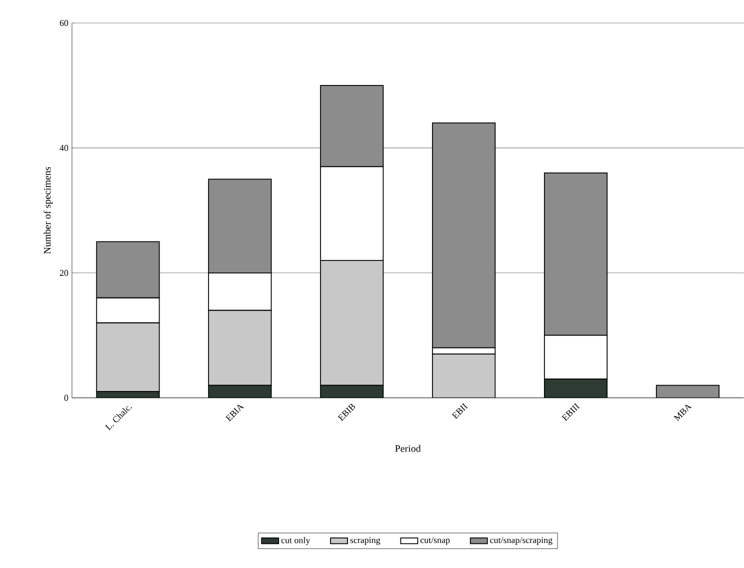 Image resolution: width=744 pixels, height=568 pixels. What do you see at coordinates (66, 397) in the screenshot?
I see `y-tick-label: 0` at bounding box center [66, 397].